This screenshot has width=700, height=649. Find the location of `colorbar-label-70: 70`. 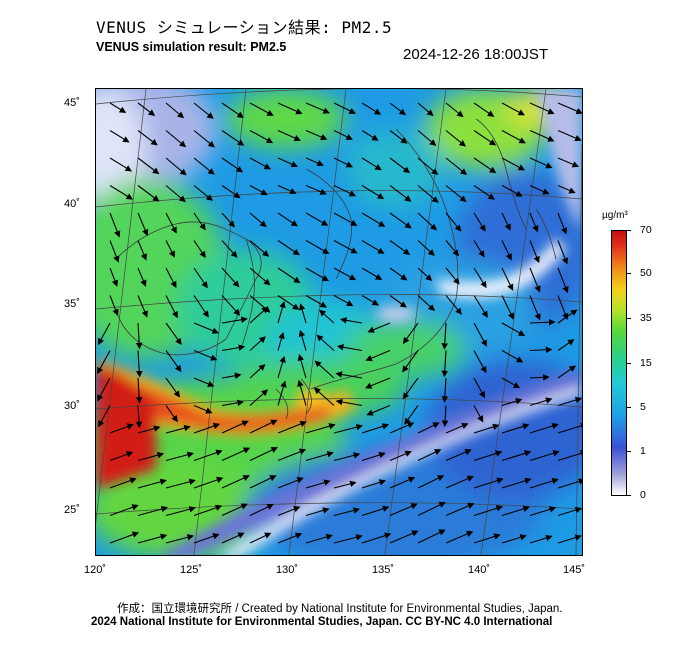

colorbar-label-70: 70 is located at coordinates (646, 230).